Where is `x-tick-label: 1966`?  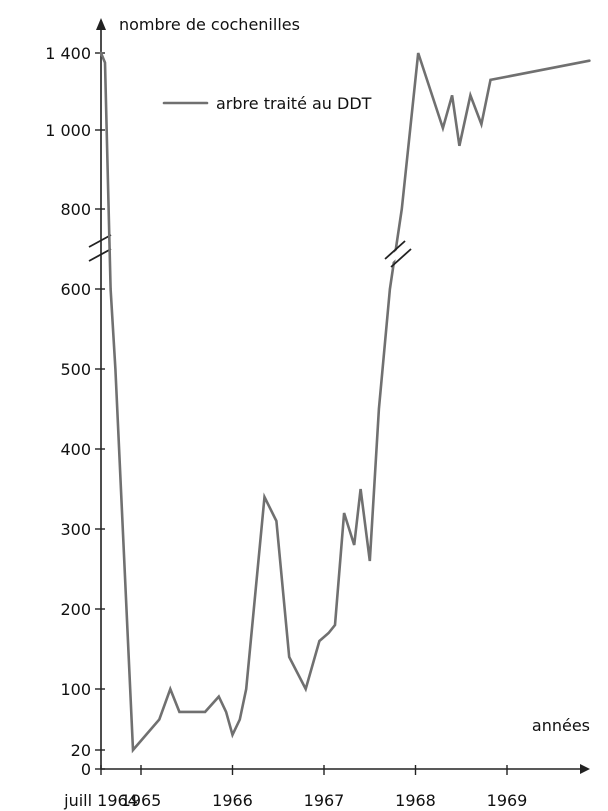 x-tick-label: 1966 is located at coordinates (232, 800).